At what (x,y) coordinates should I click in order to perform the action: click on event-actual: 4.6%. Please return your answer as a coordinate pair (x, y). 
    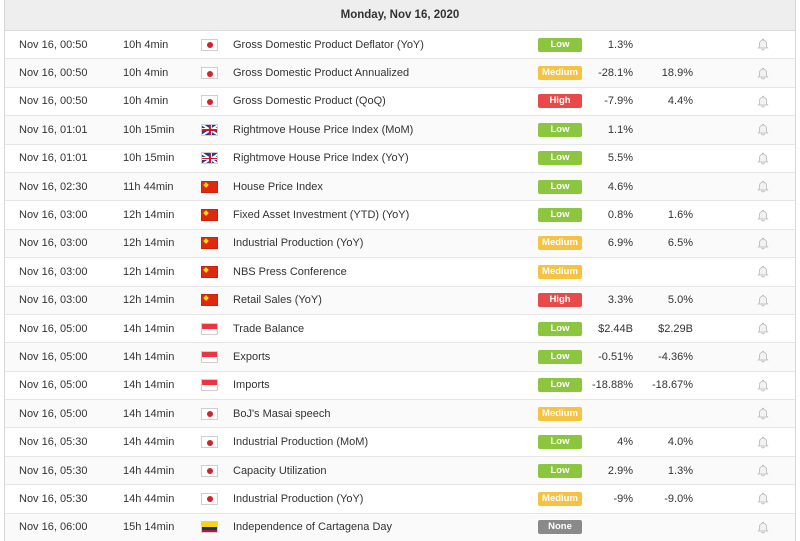
    Looking at the image, I should click on (620, 186).